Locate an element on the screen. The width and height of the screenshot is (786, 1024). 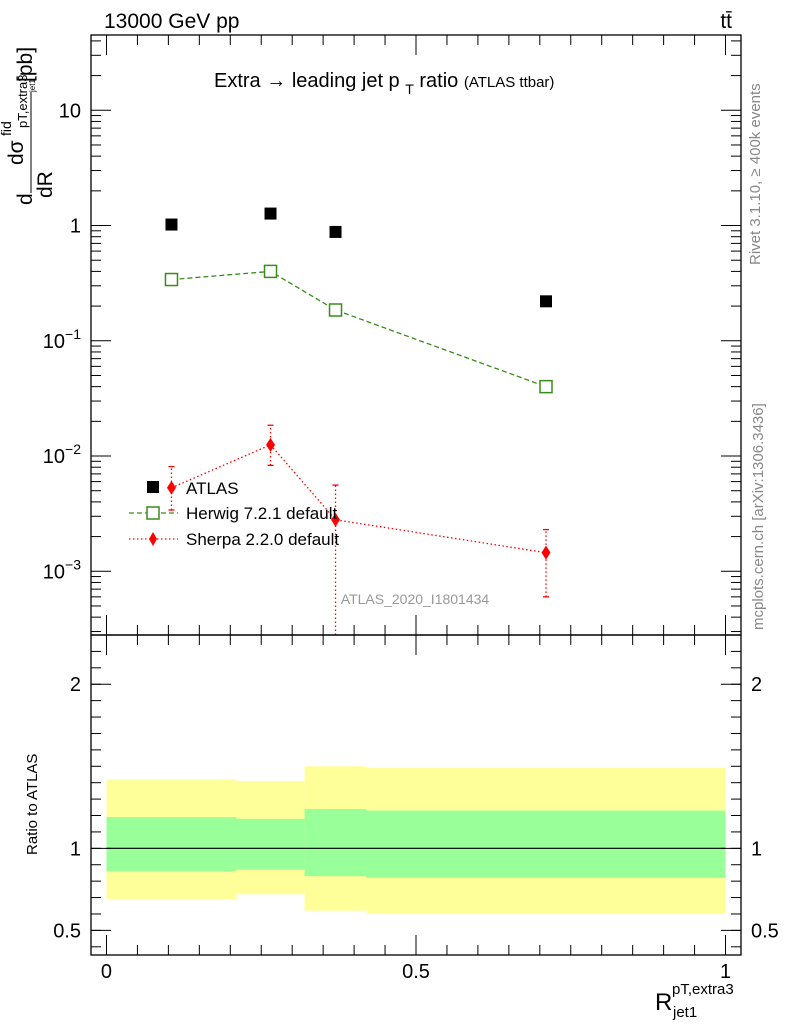
main-ytick-base: 1 is located at coordinates (75, 227).